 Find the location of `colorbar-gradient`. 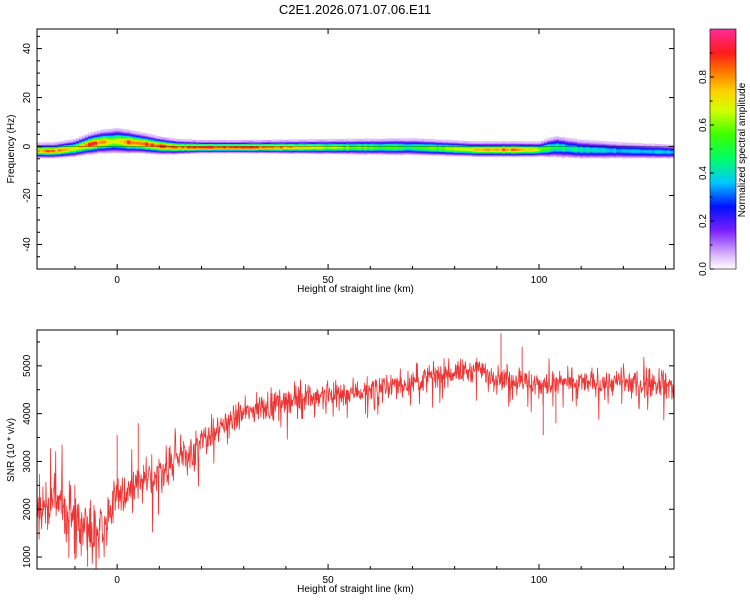

colorbar-gradient is located at coordinates (723, 149).